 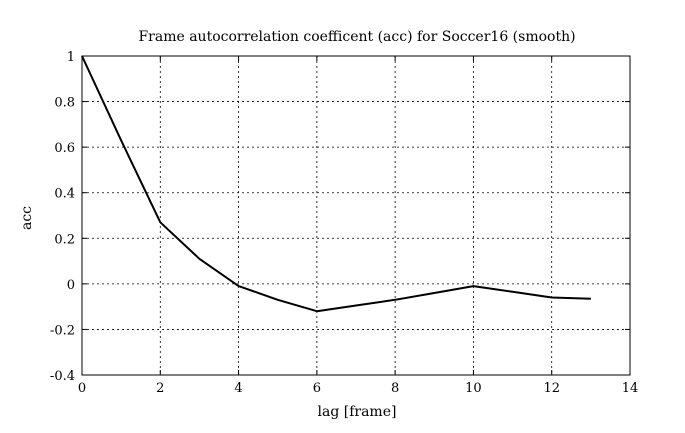 I want to click on x-tick-label: 12, so click(x=551, y=388).